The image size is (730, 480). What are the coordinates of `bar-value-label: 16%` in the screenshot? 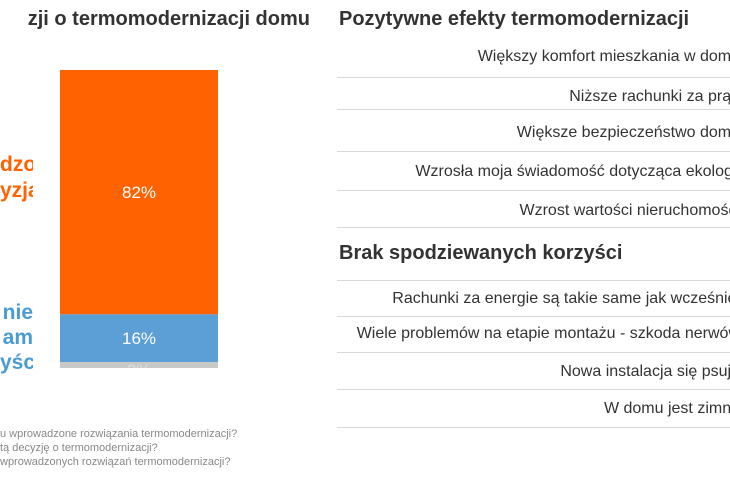 It's located at (139, 338).